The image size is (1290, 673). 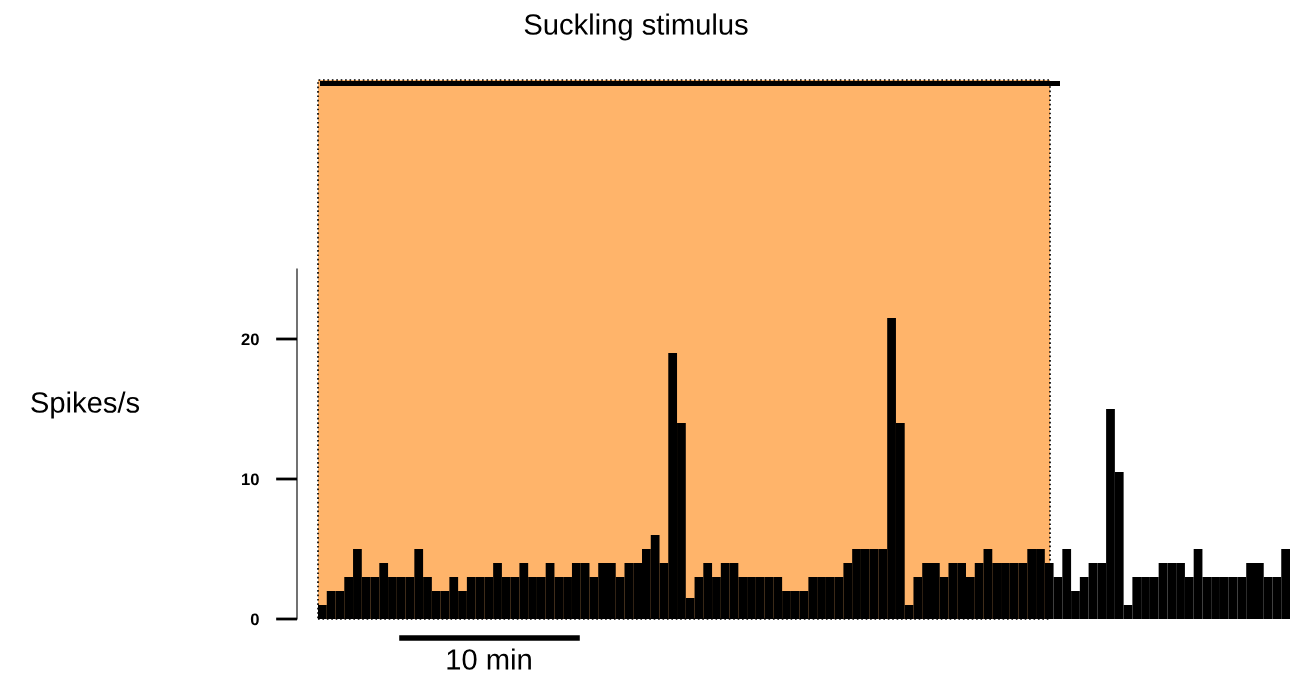 I want to click on y-tick-label: 20, so click(x=250, y=339).